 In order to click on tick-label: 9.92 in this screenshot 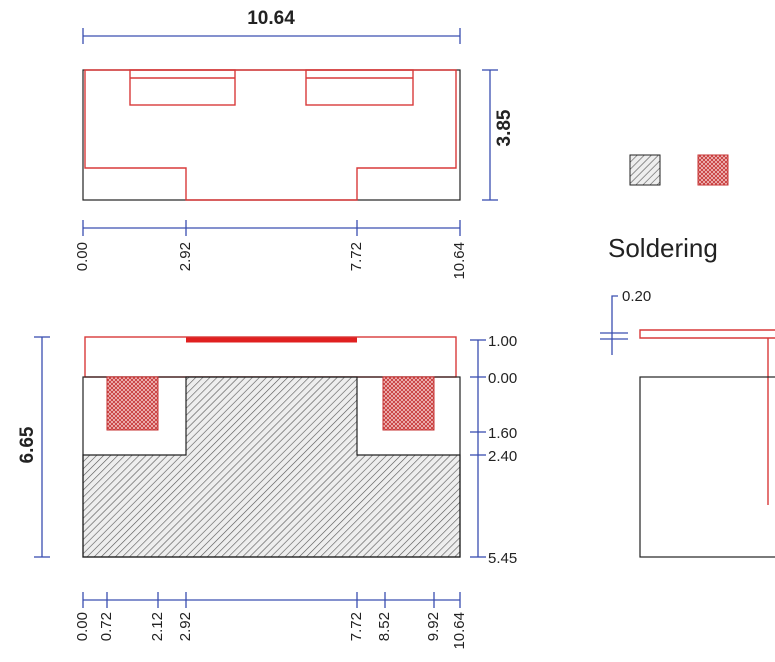, I will do `click(433, 626)`.